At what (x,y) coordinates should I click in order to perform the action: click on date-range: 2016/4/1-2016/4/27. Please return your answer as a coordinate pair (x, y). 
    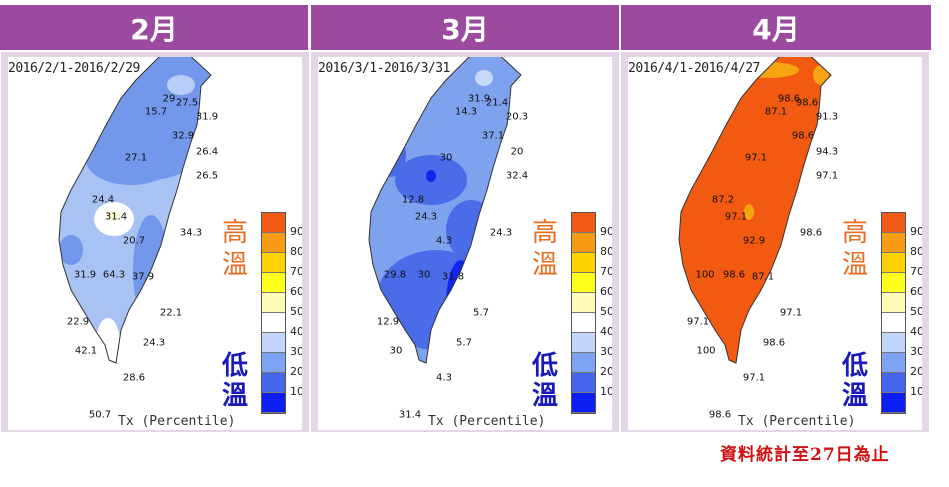
    Looking at the image, I should click on (694, 68).